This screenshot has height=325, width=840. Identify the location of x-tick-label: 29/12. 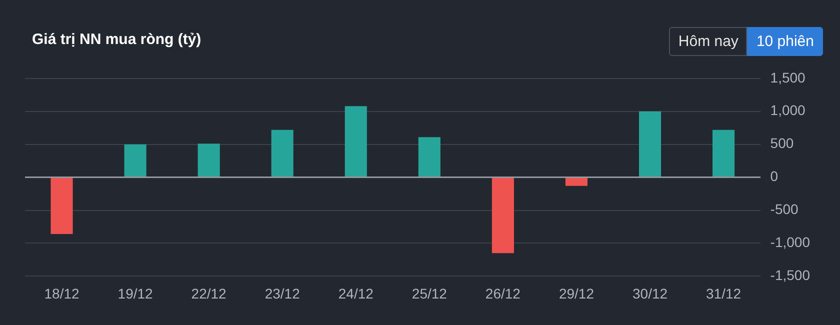
(576, 293).